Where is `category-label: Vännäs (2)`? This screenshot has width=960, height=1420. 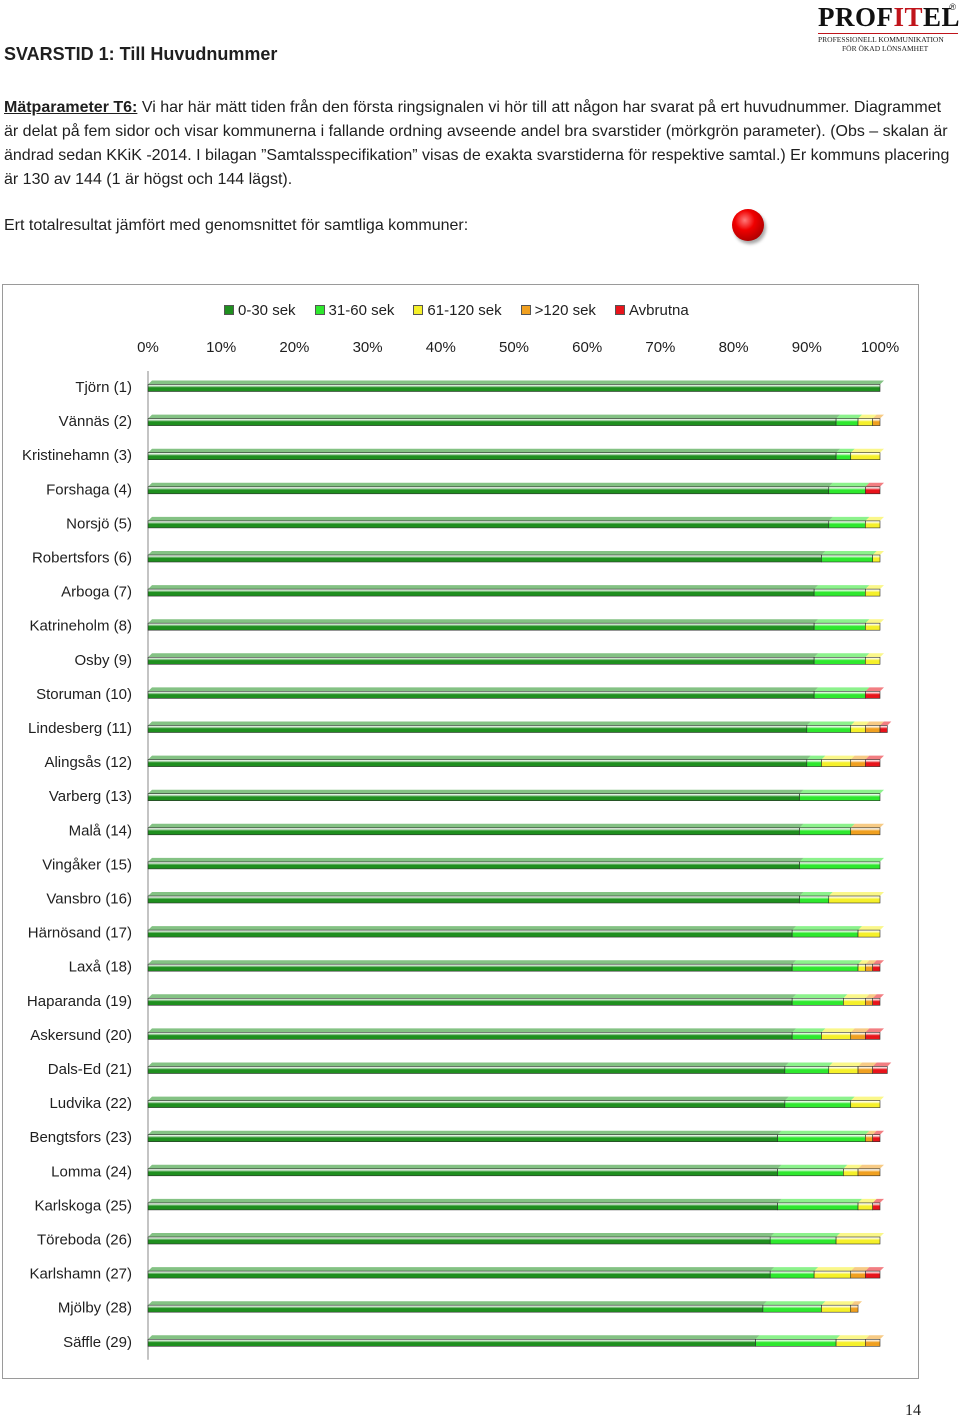 category-label: Vännäs (2) is located at coordinates (95, 421).